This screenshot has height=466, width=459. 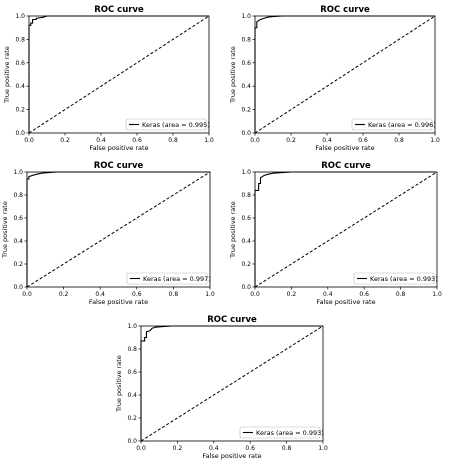 What do you see at coordinates (176, 125) in the screenshot?
I see `legend-label: Keras (area = 0.995)` at bounding box center [176, 125].